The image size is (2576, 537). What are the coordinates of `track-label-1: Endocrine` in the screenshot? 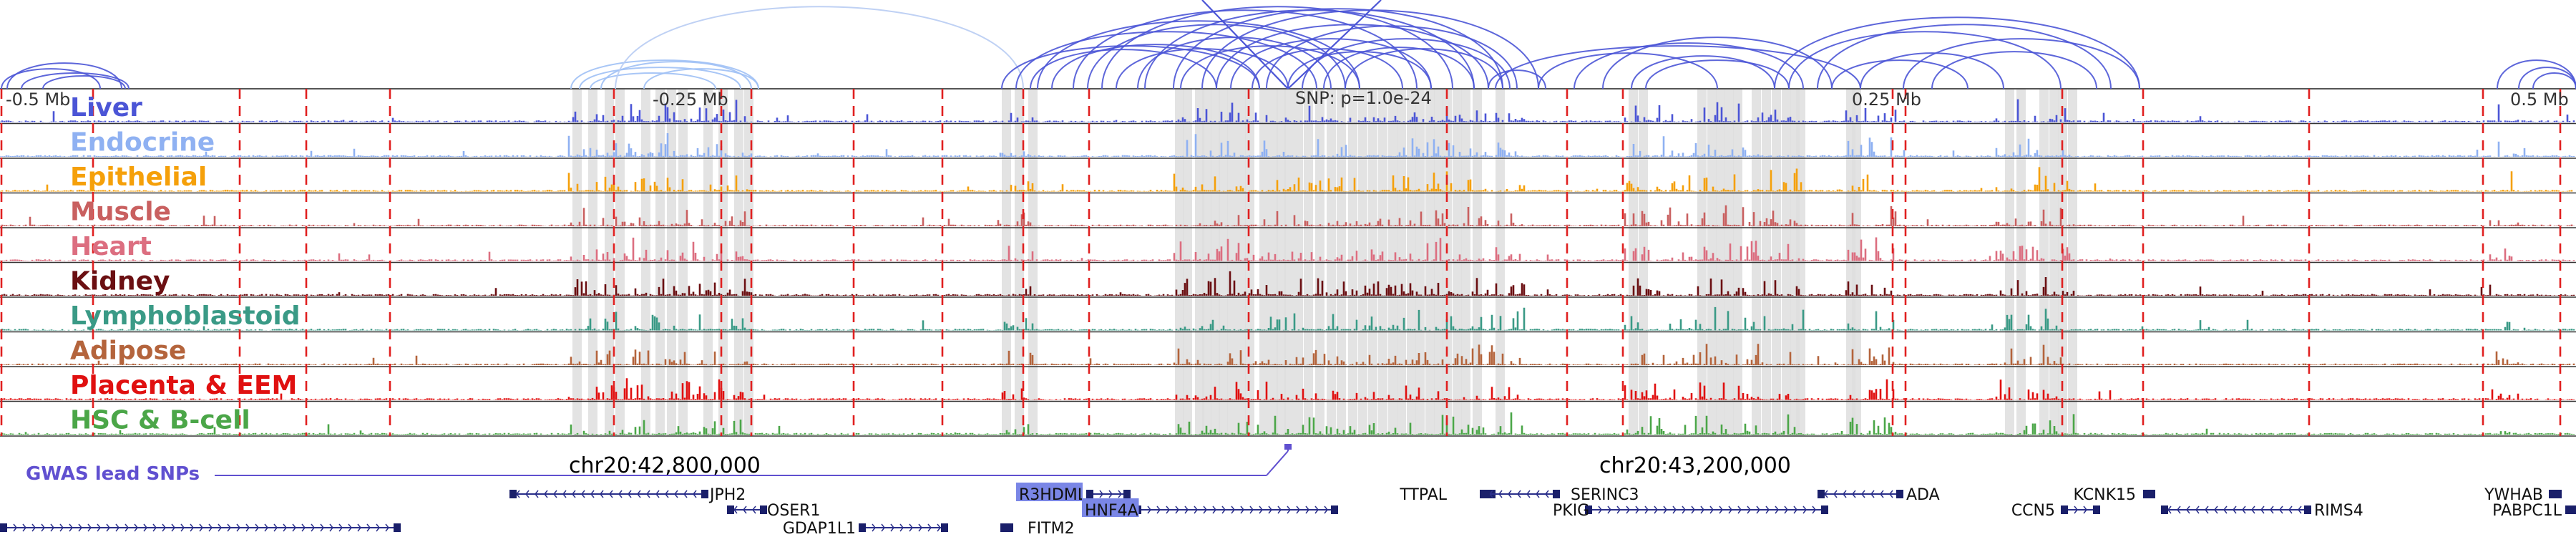 It's located at (142, 143).